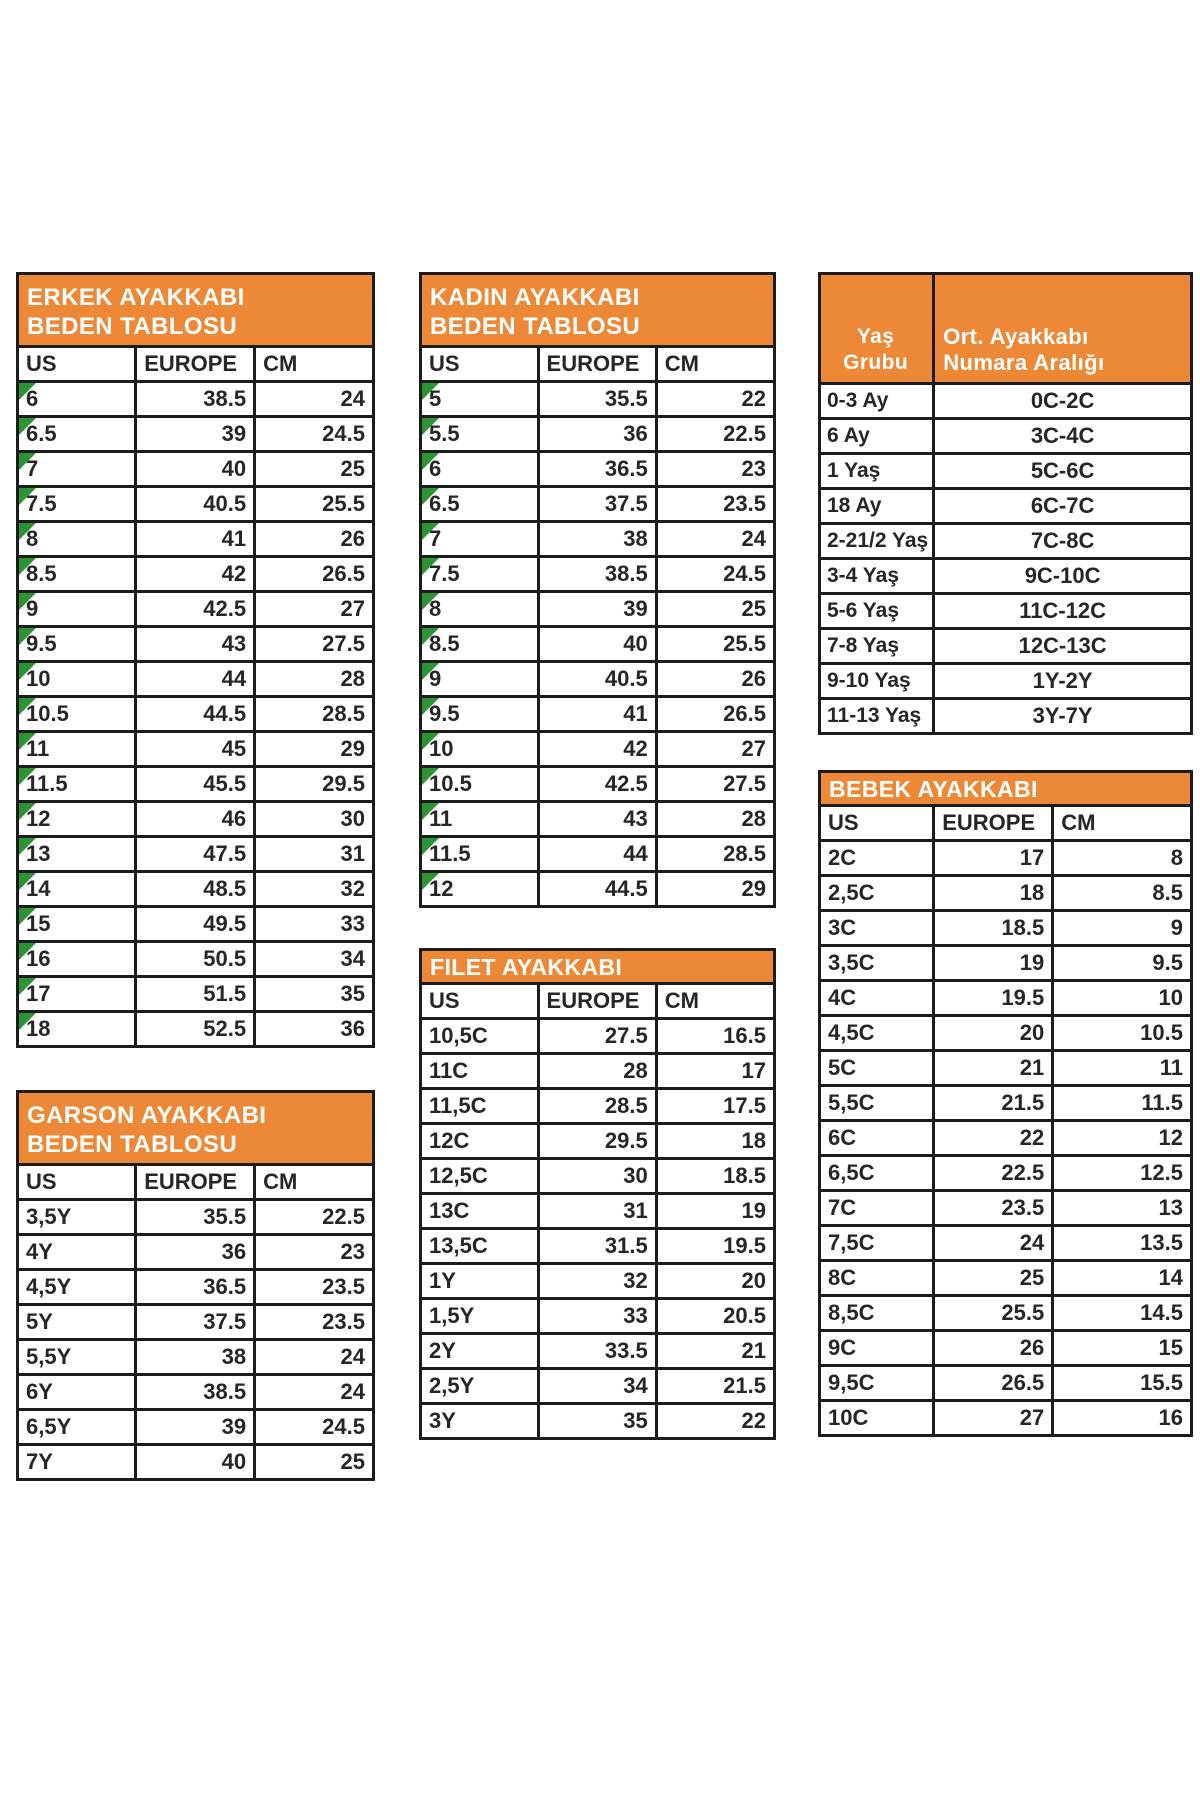  What do you see at coordinates (479, 434) in the screenshot?
I see `table-cell: 5.5` at bounding box center [479, 434].